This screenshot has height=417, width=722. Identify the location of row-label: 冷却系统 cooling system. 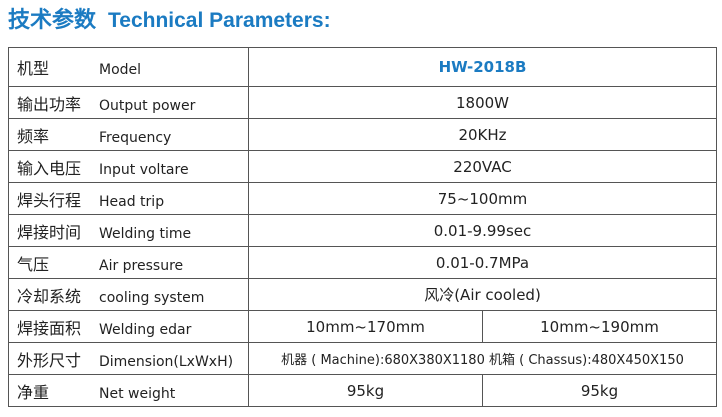
(128, 294).